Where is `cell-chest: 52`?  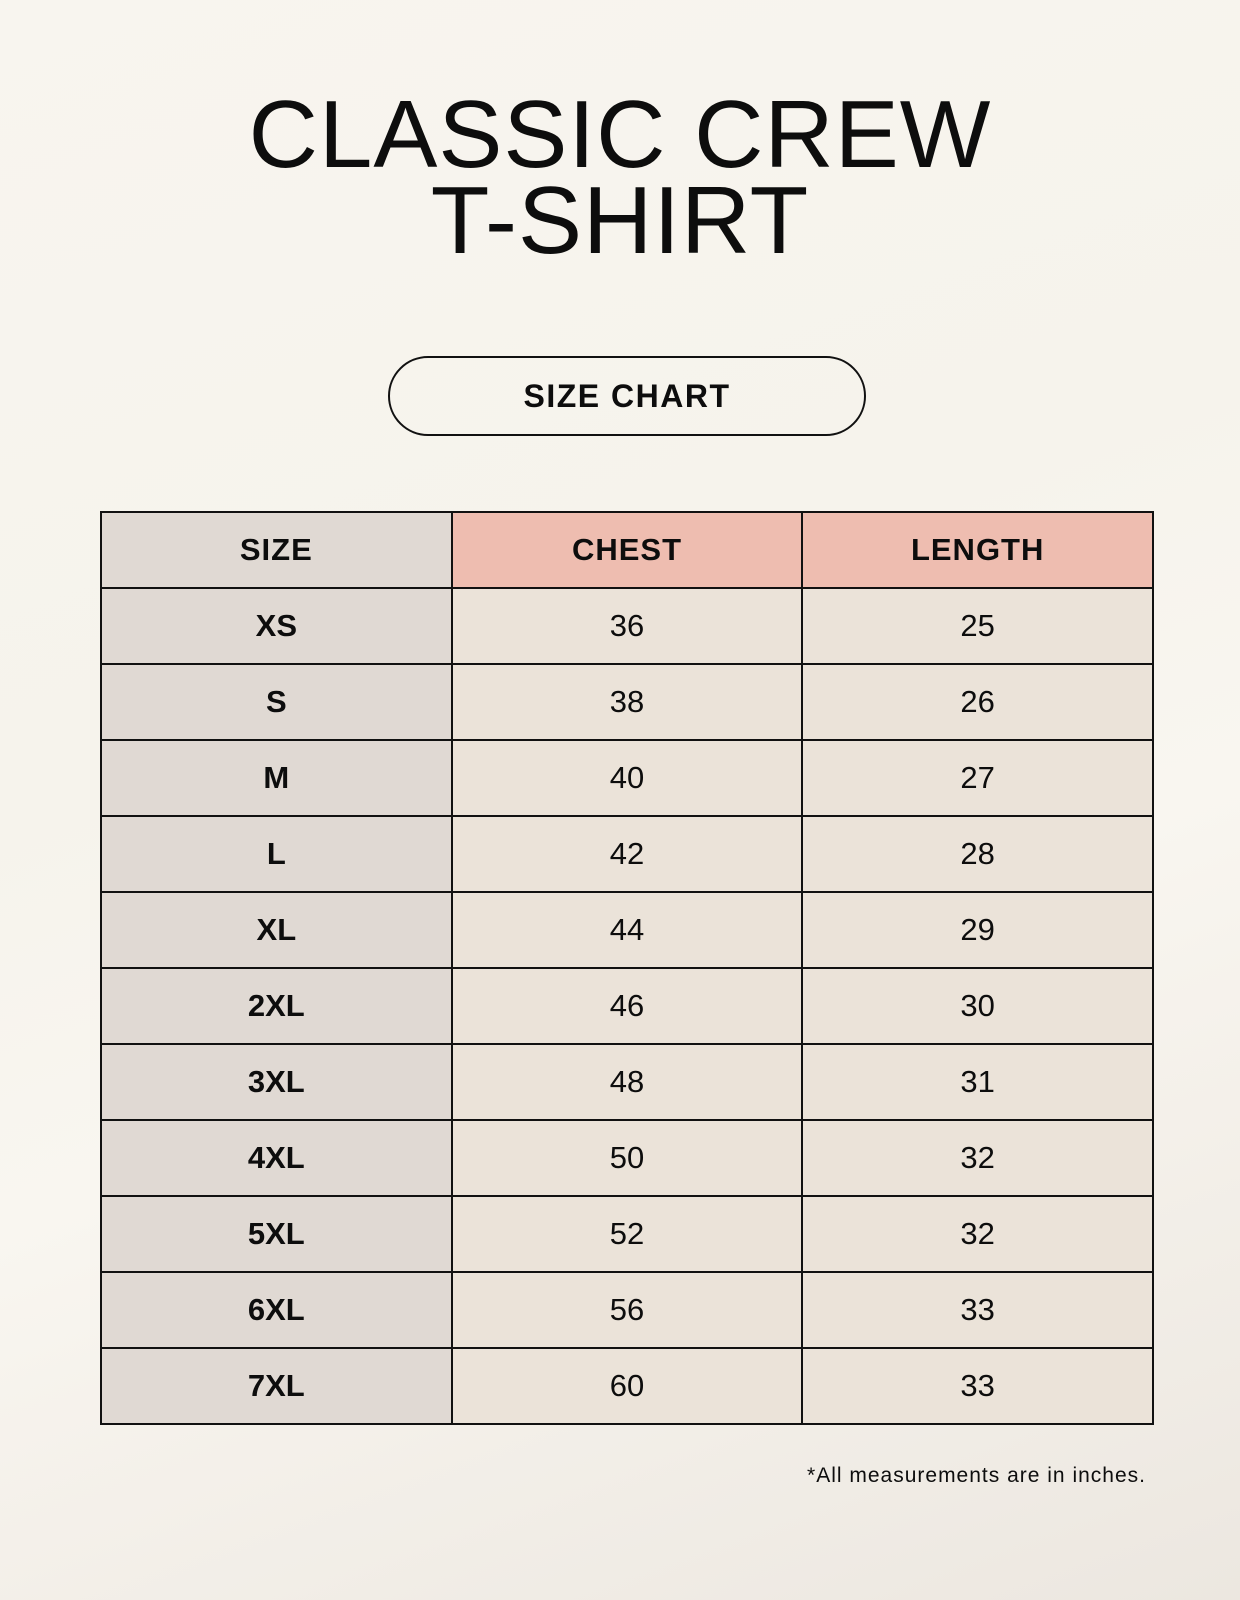
cell-chest: 52 is located at coordinates (627, 1234).